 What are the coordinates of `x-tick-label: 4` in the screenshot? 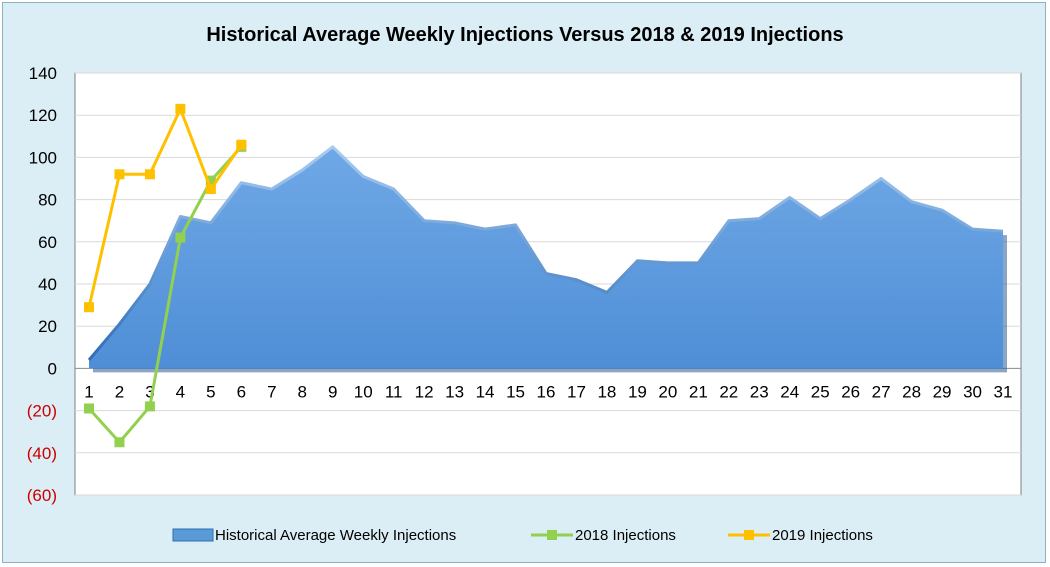 It's located at (180, 391).